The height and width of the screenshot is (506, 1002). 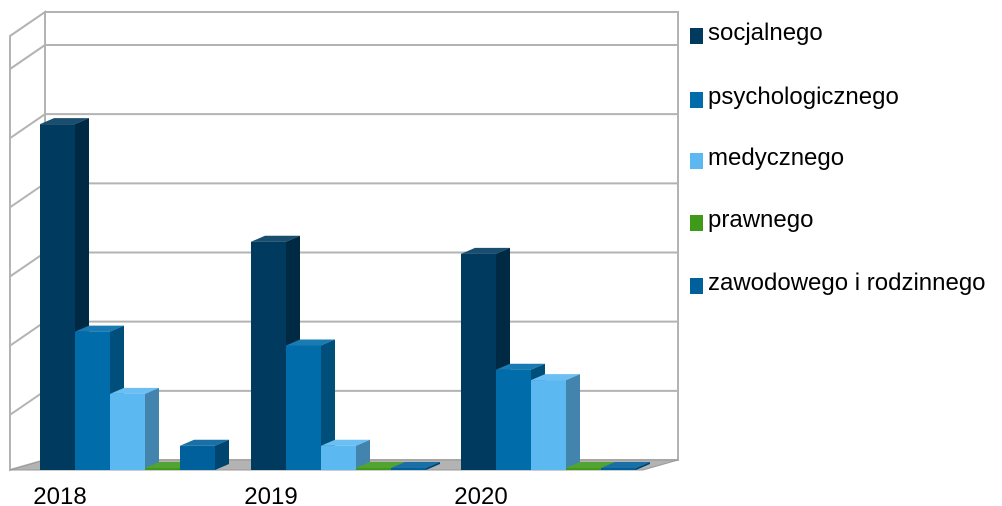 I want to click on x-tick-label: 2019, so click(x=270, y=494).